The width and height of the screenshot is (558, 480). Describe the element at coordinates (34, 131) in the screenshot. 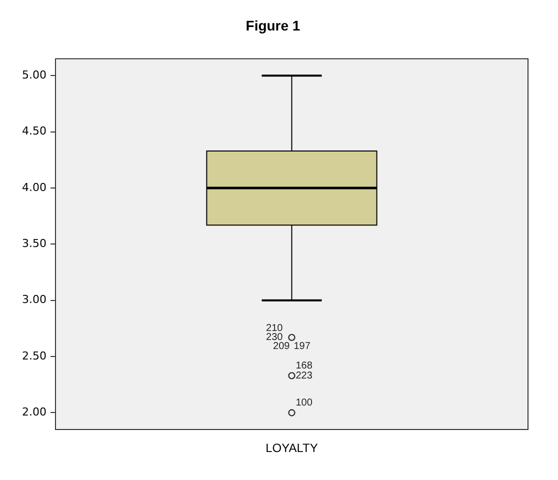

I see `y-tick-label: 4.50` at that location.